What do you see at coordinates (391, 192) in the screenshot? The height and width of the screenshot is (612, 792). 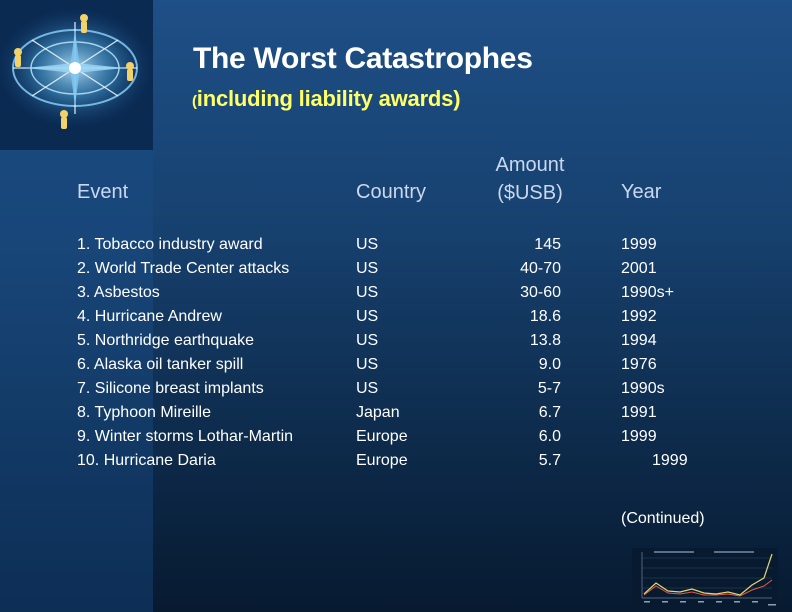 I see `header-country: Country` at bounding box center [391, 192].